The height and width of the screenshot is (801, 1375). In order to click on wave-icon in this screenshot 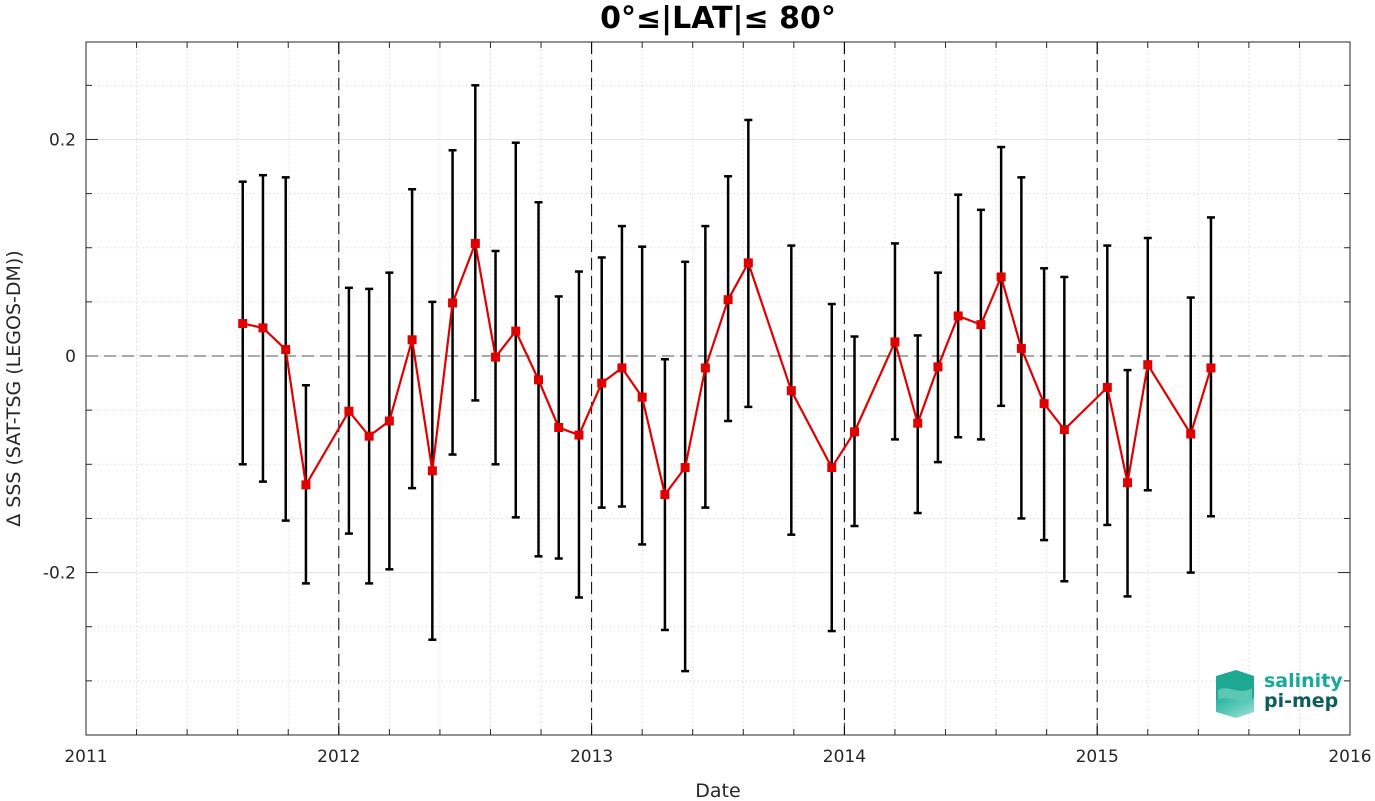, I will do `click(1235, 694)`.